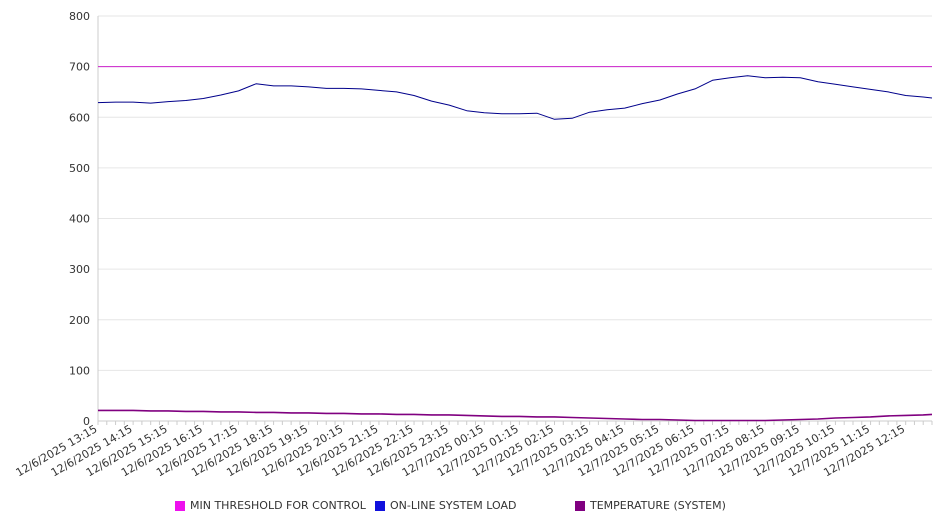  What do you see at coordinates (580, 505) in the screenshot?
I see `legend-swatch-temperature` at bounding box center [580, 505].